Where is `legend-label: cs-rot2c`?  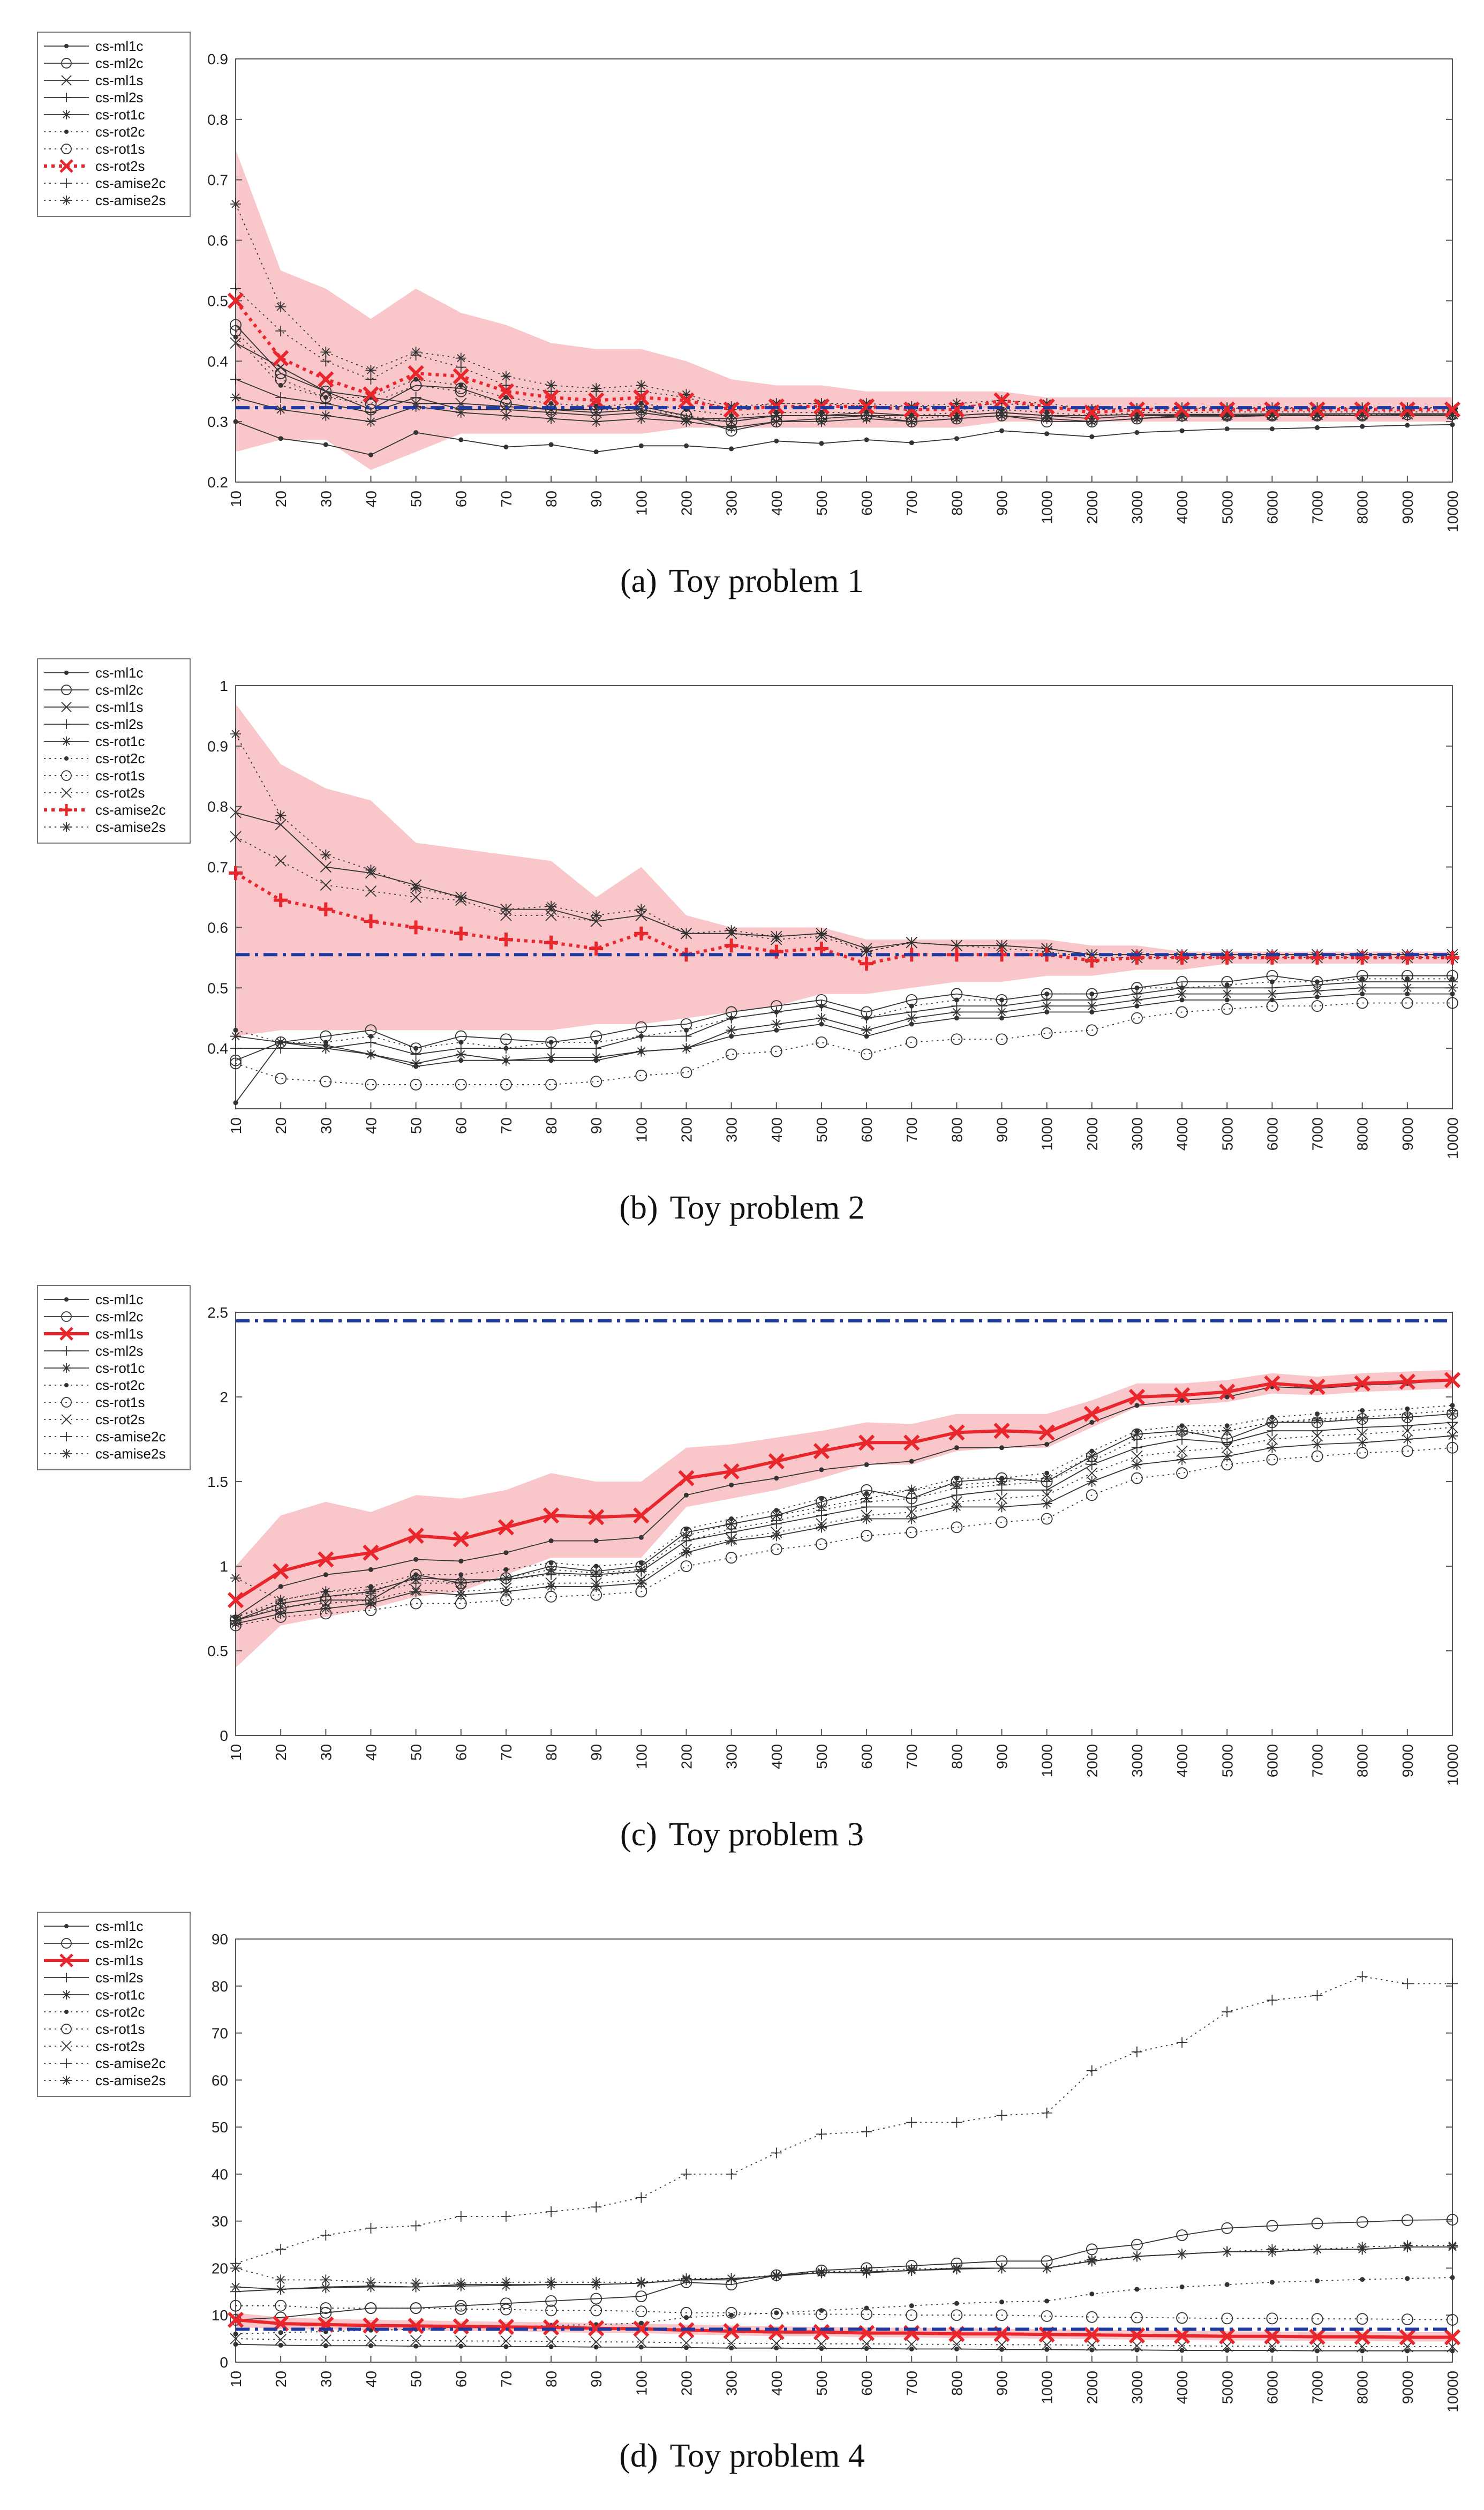 legend-label: cs-rot2c is located at coordinates (120, 1385).